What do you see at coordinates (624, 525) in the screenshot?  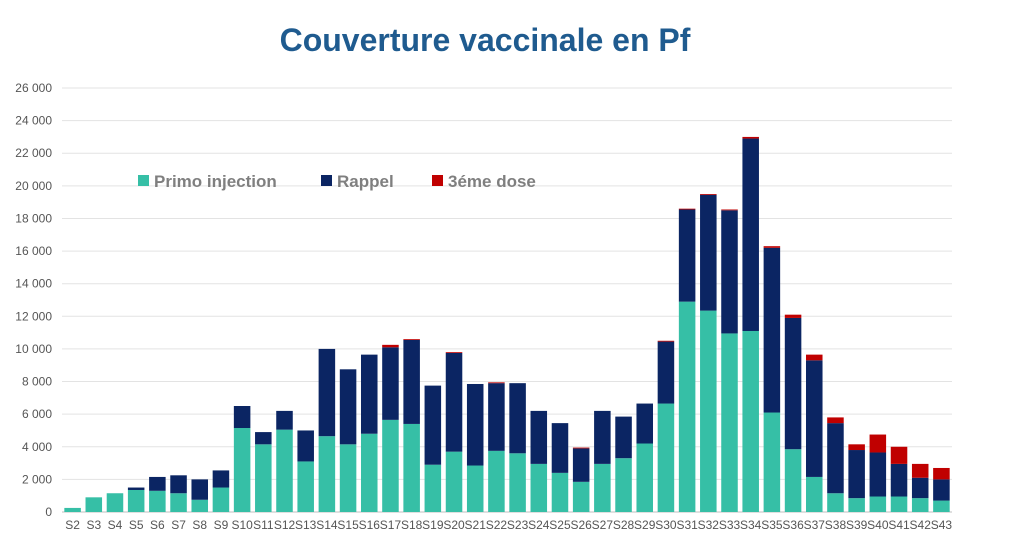 I see `x-tick-label: S28` at bounding box center [624, 525].